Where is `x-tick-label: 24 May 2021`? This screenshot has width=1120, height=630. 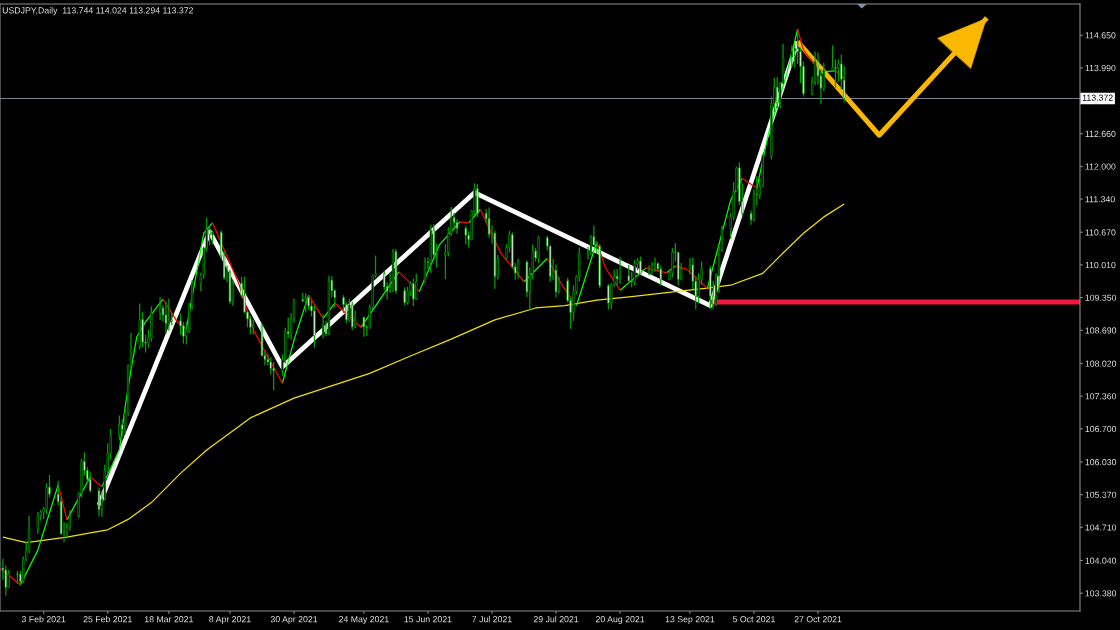 x-tick-label: 24 May 2021 is located at coordinates (364, 620).